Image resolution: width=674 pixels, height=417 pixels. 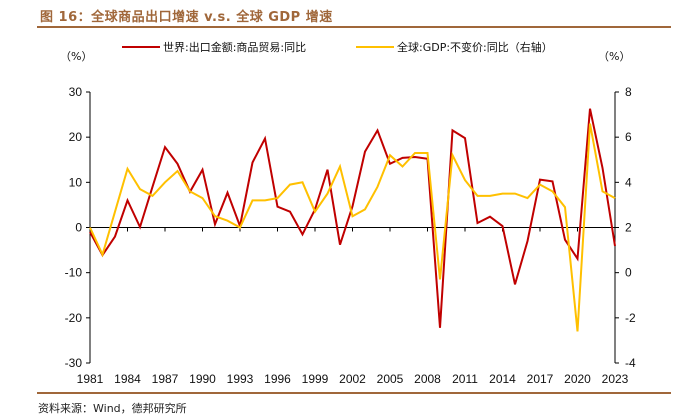 What do you see at coordinates (165, 379) in the screenshot?
I see `x-tick-label: 1987` at bounding box center [165, 379].